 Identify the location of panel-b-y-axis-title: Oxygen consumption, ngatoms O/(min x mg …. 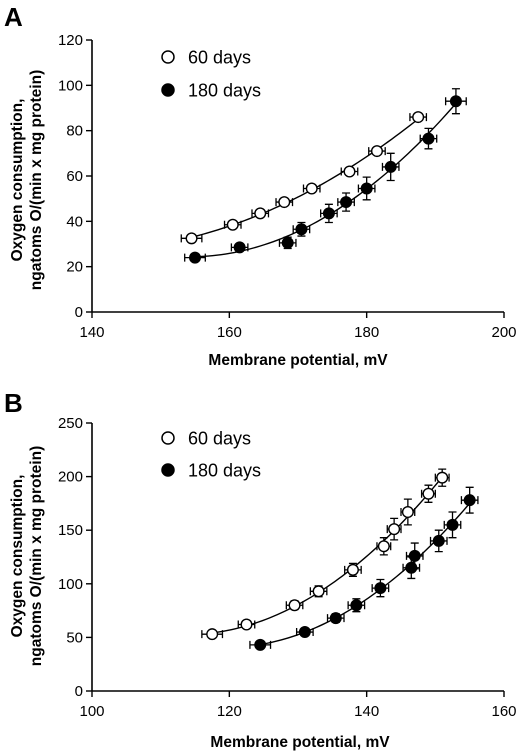
(27, 556).